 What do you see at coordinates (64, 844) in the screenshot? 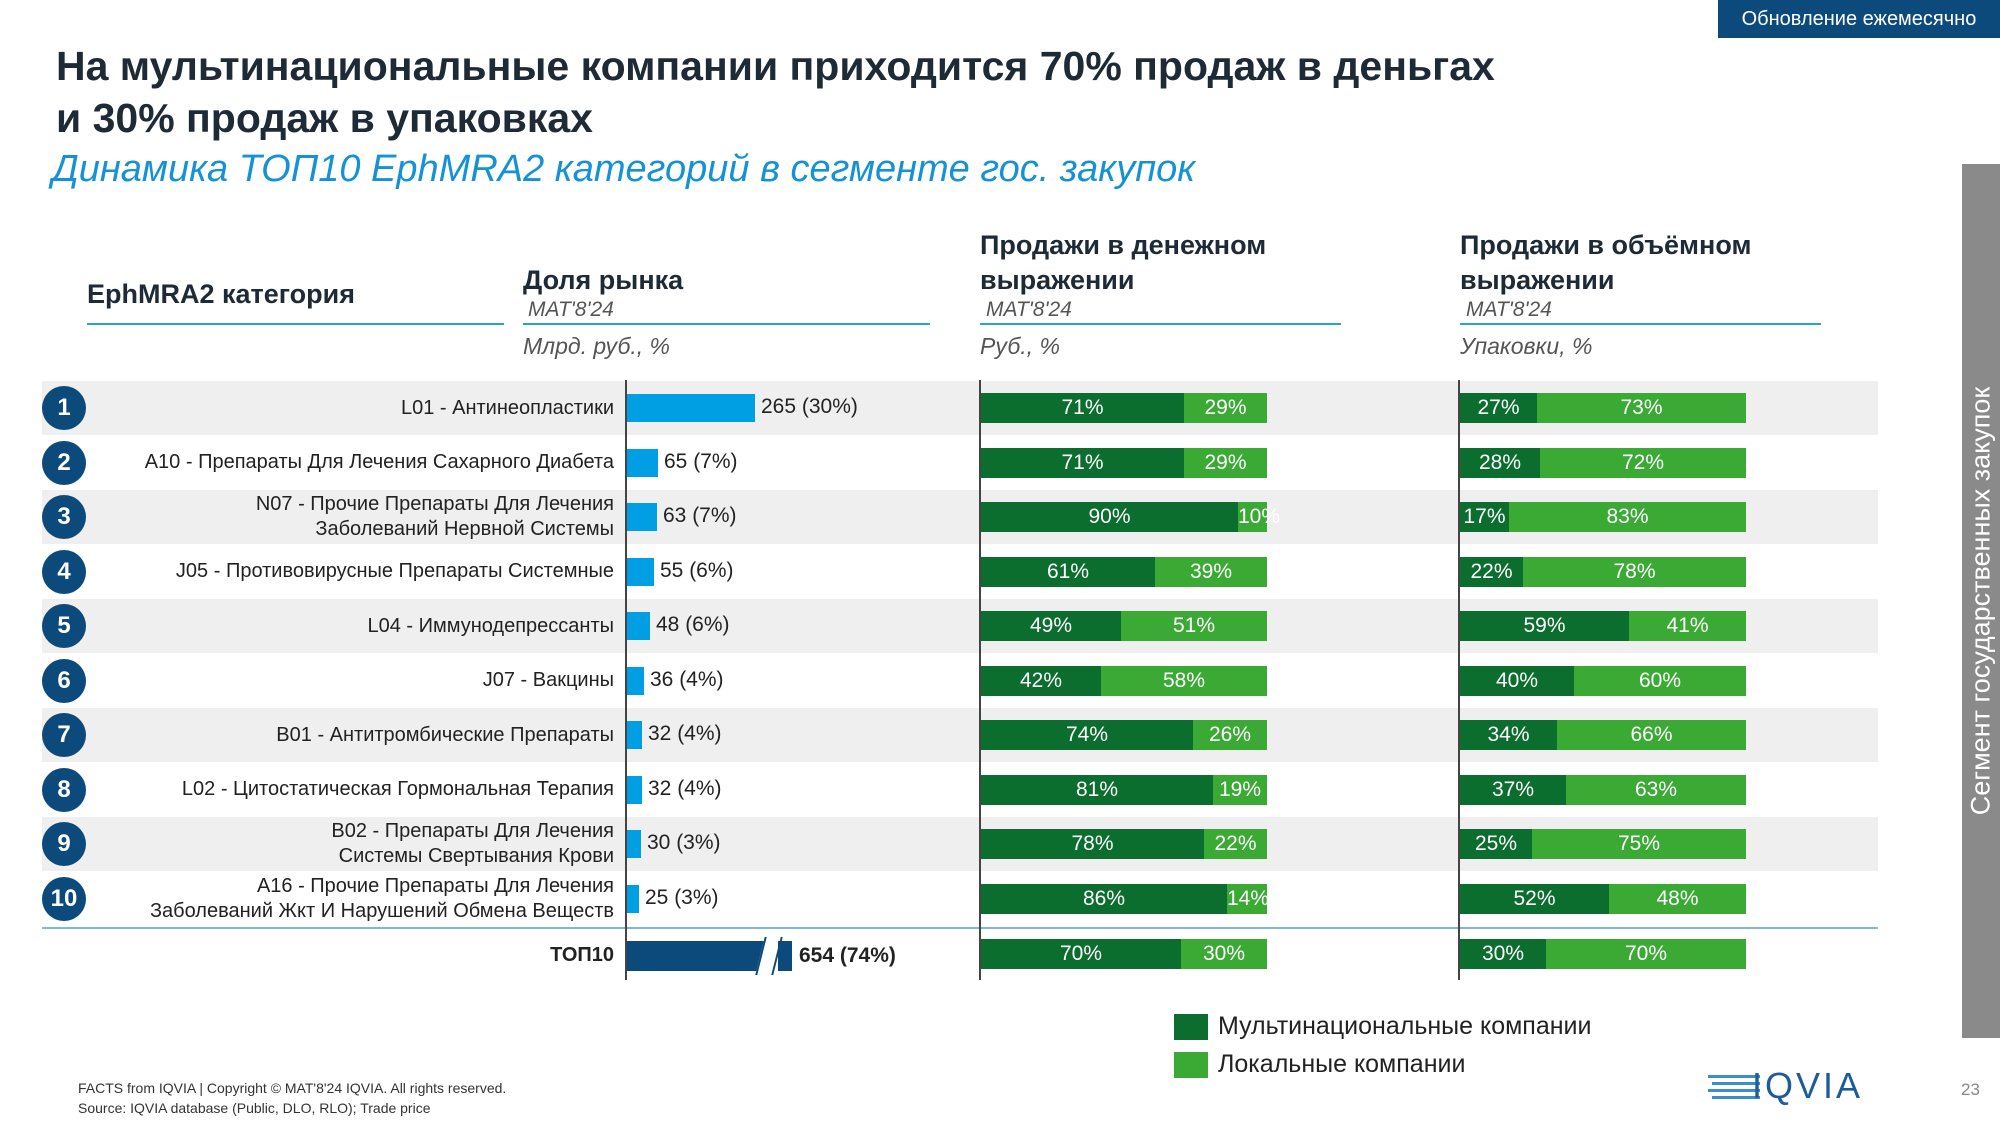
I see `rank-badge: 9` at bounding box center [64, 844].